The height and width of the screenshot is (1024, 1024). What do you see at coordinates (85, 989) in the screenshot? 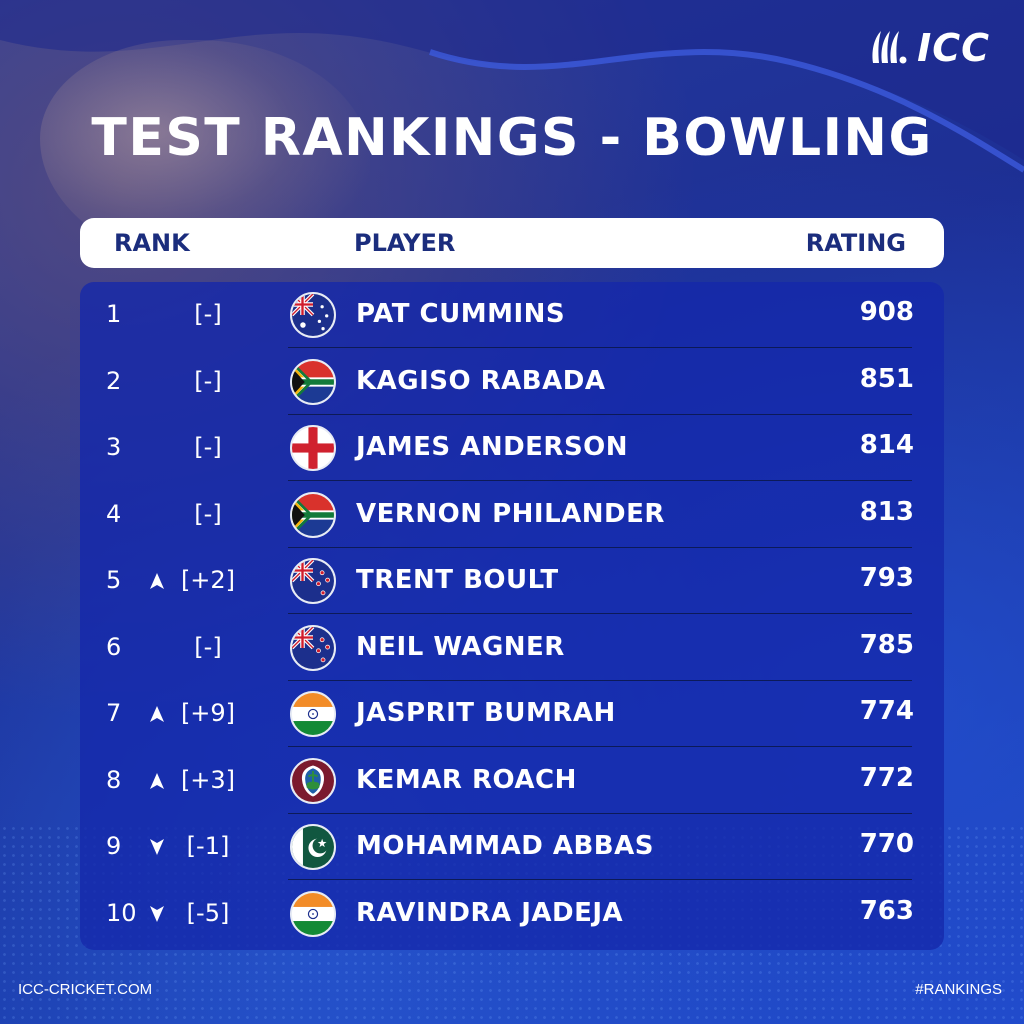
I see `footer-website: ICC-CRICKET.COM` at bounding box center [85, 989].